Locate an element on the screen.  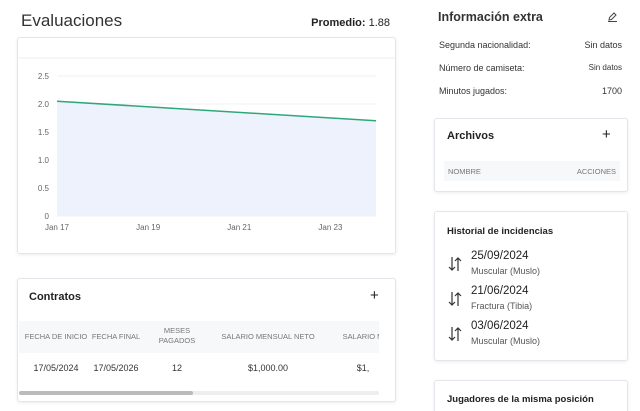
column-header: MESES PAGADOS is located at coordinates (177, 335).